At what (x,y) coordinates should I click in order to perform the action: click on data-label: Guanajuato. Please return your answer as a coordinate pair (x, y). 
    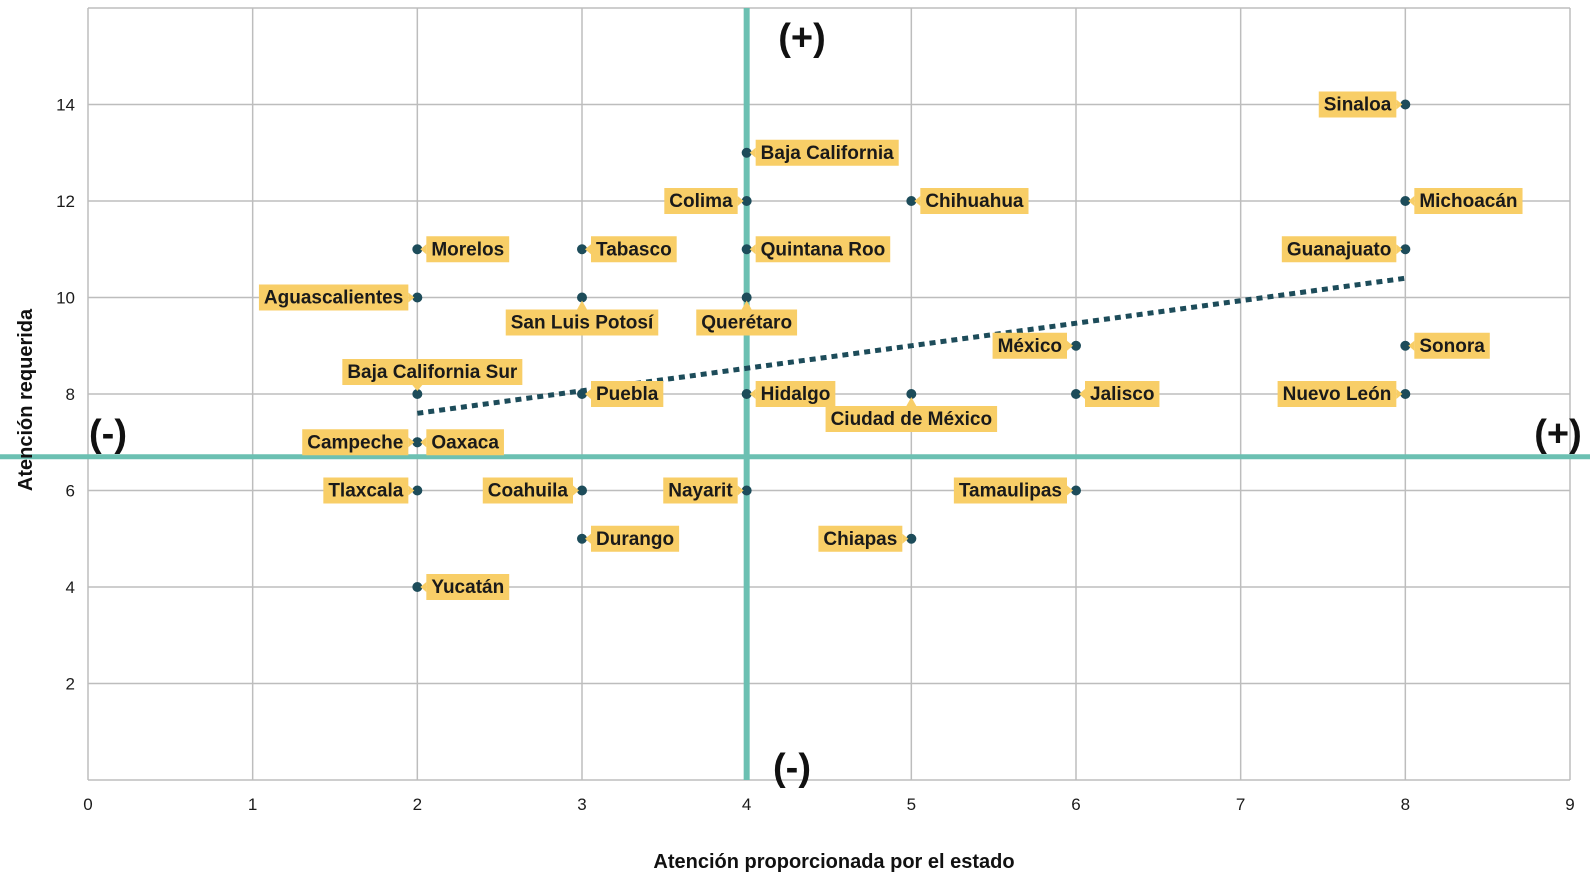
    Looking at the image, I should click on (1342, 249).